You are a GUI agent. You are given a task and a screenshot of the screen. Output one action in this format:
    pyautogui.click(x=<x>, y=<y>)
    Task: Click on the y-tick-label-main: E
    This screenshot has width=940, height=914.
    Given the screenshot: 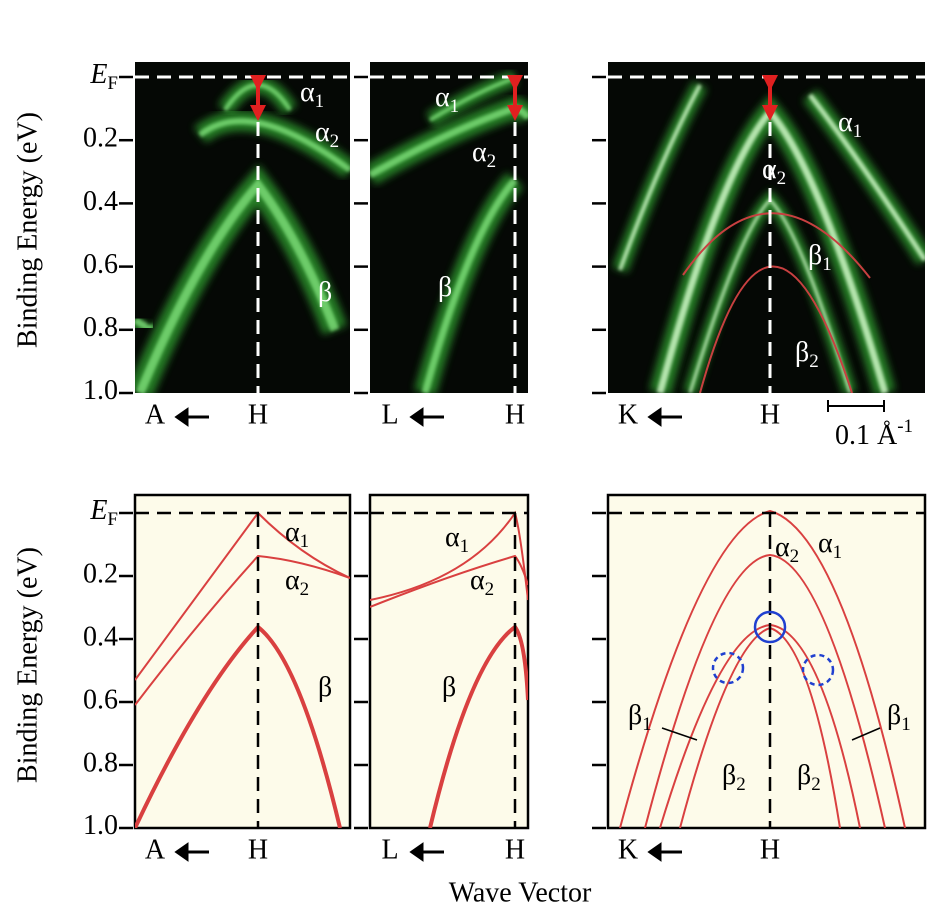 What is the action you would take?
    pyautogui.click(x=98, y=74)
    